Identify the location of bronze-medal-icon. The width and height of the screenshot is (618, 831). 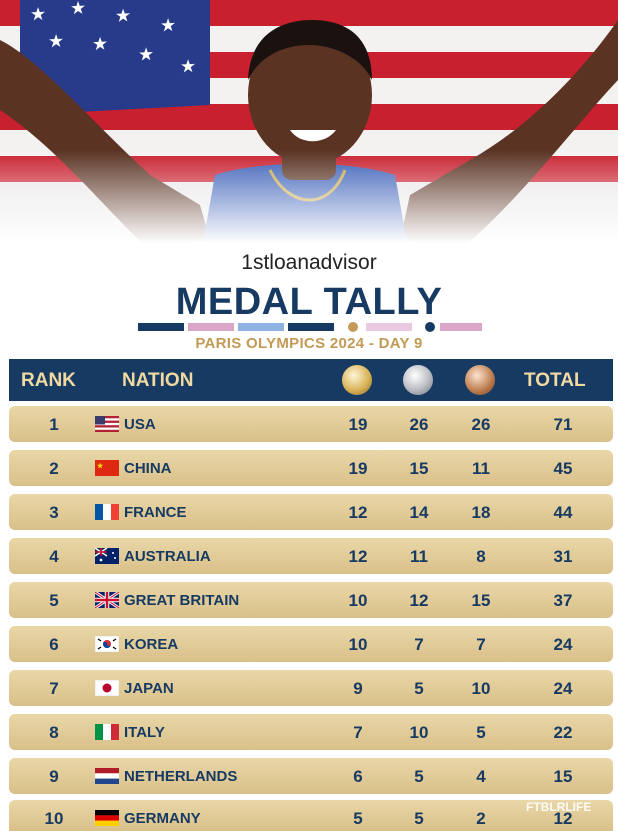
(480, 380).